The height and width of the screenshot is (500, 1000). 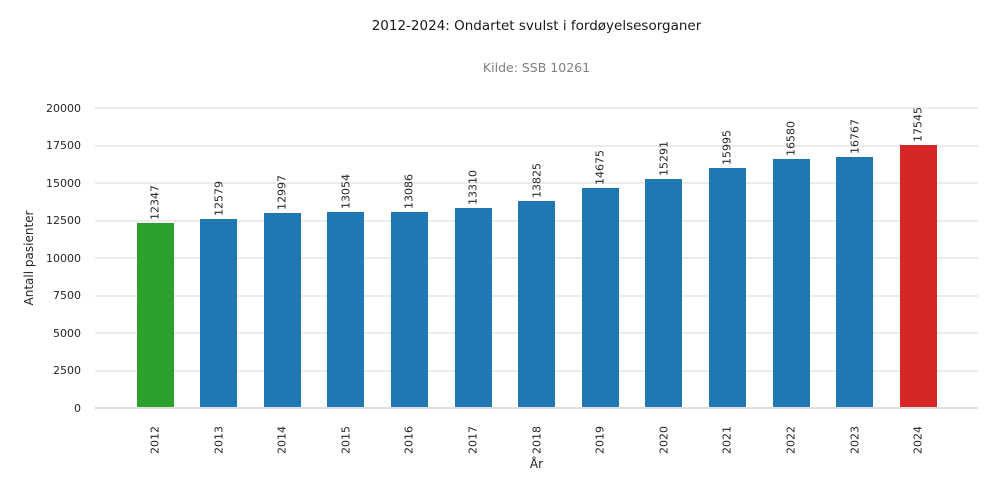 I want to click on bar-value-text-2024: 17545, so click(x=918, y=124).